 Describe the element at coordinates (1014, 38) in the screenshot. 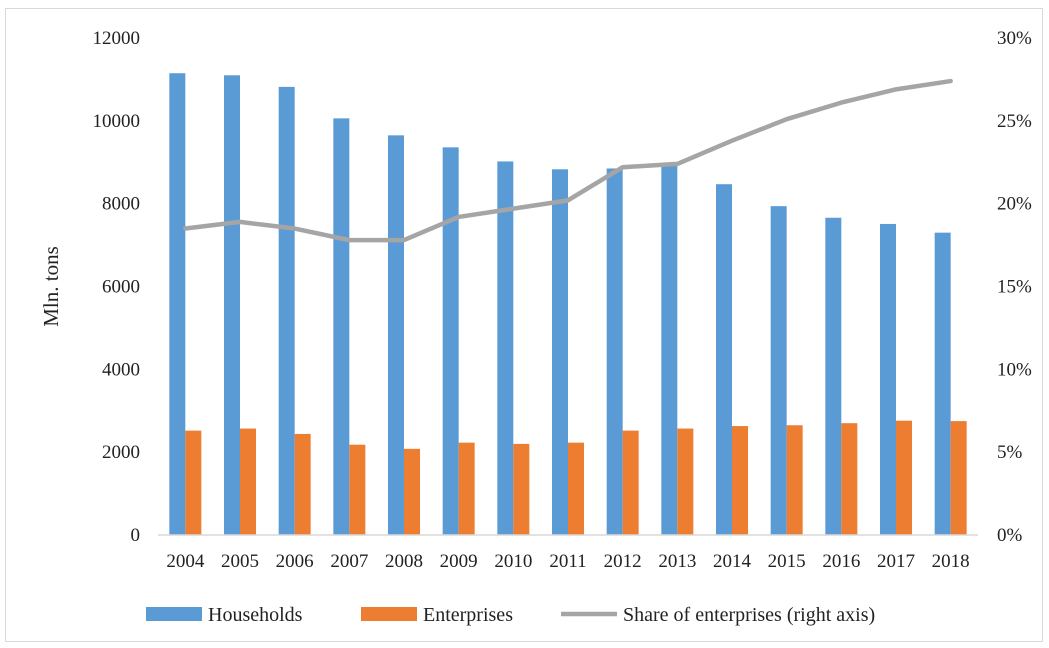

I see `y2-tick-label: 30%` at that location.